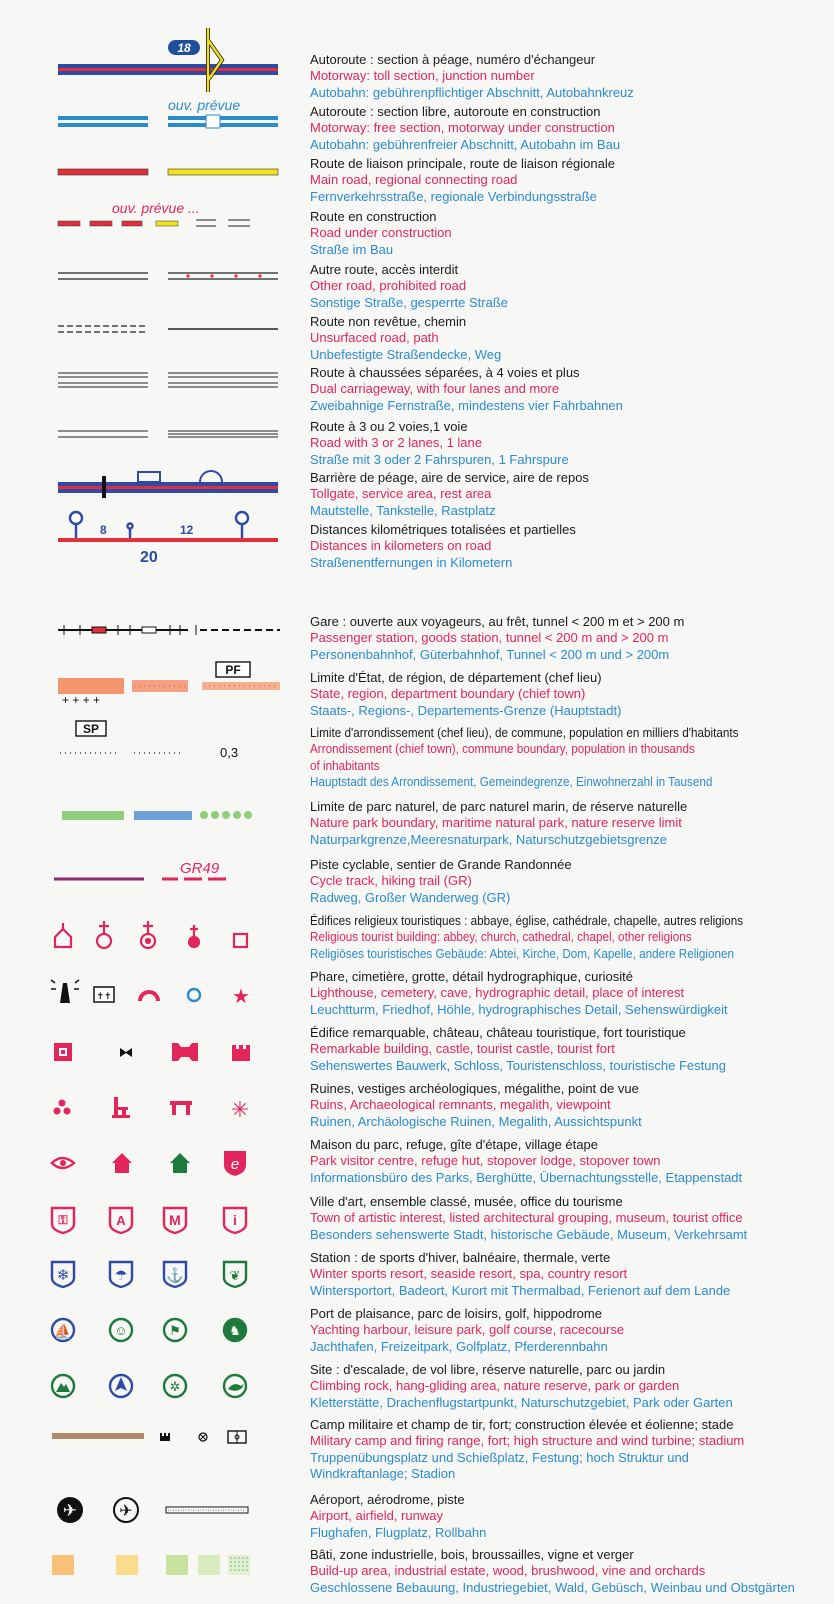 The width and height of the screenshot is (834, 1604). I want to click on label-german: Straßenentfernungen in Kilometern, so click(411, 562).